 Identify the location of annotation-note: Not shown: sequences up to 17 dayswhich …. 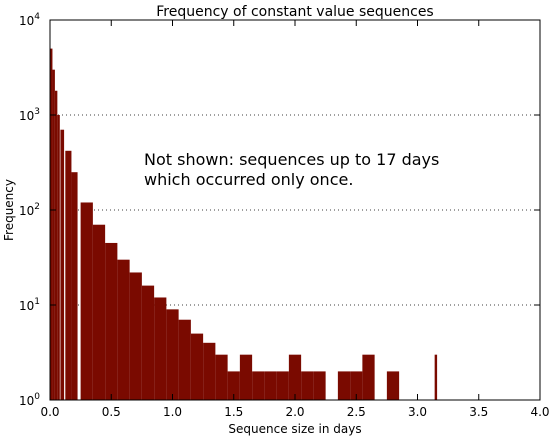
(291, 169).